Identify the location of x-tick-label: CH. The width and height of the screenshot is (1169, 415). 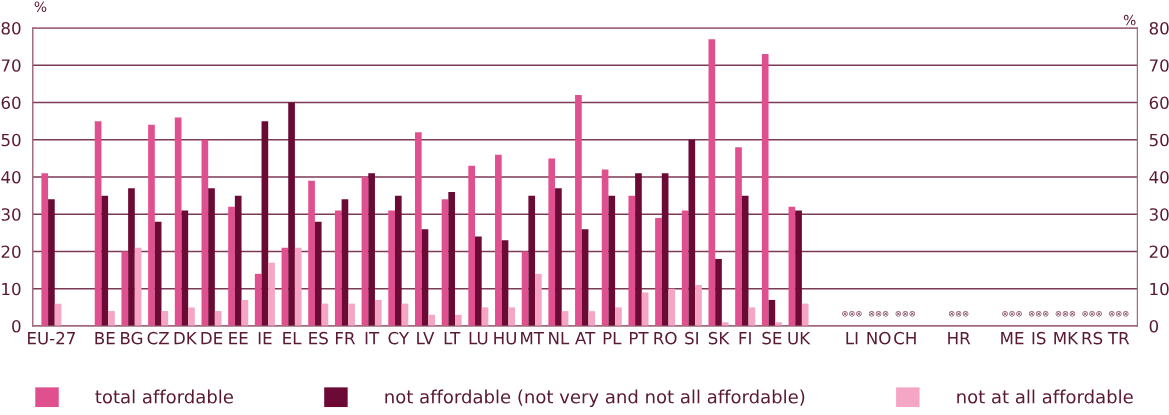
(905, 338).